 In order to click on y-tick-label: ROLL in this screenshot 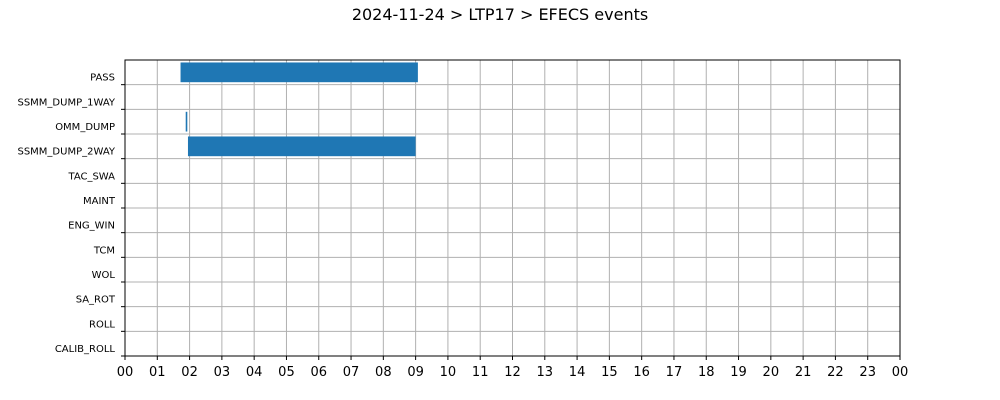, I will do `click(102, 324)`.